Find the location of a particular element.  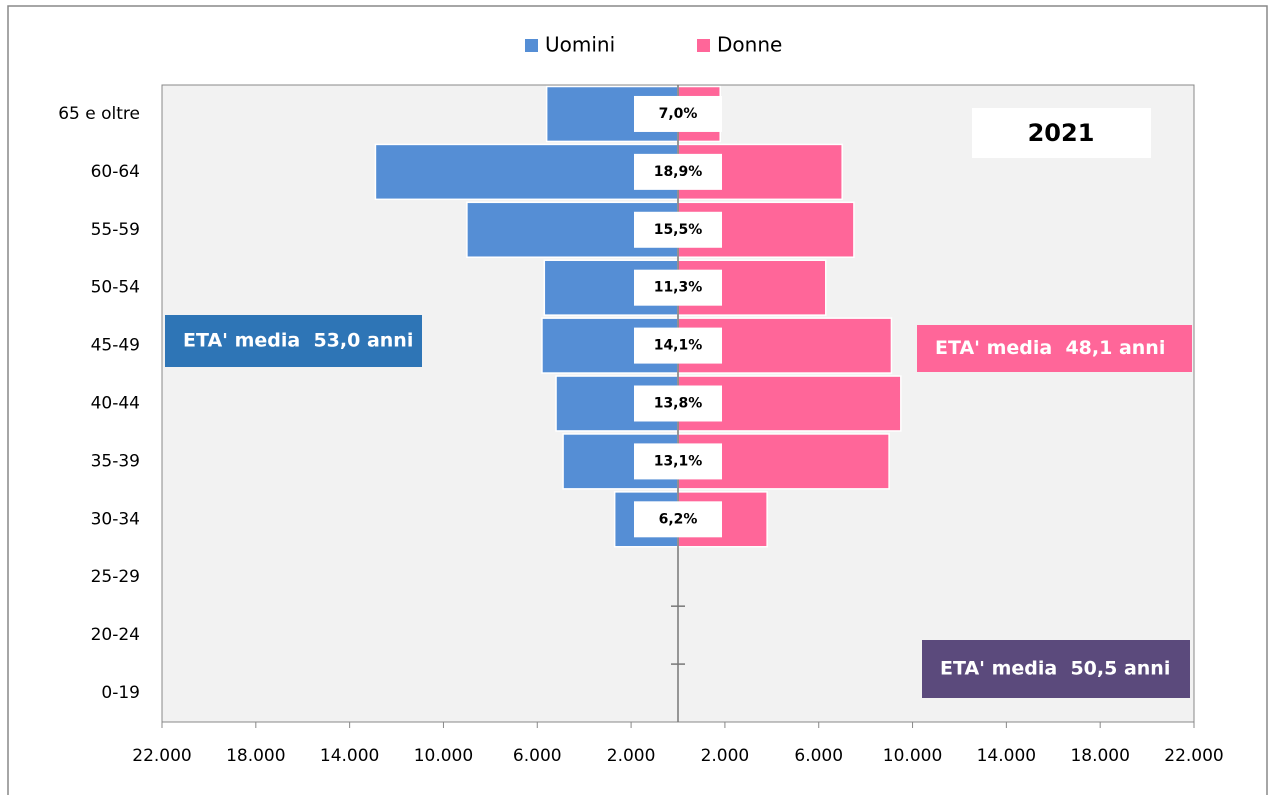

y-tick-label: 60-64 is located at coordinates (115, 172).